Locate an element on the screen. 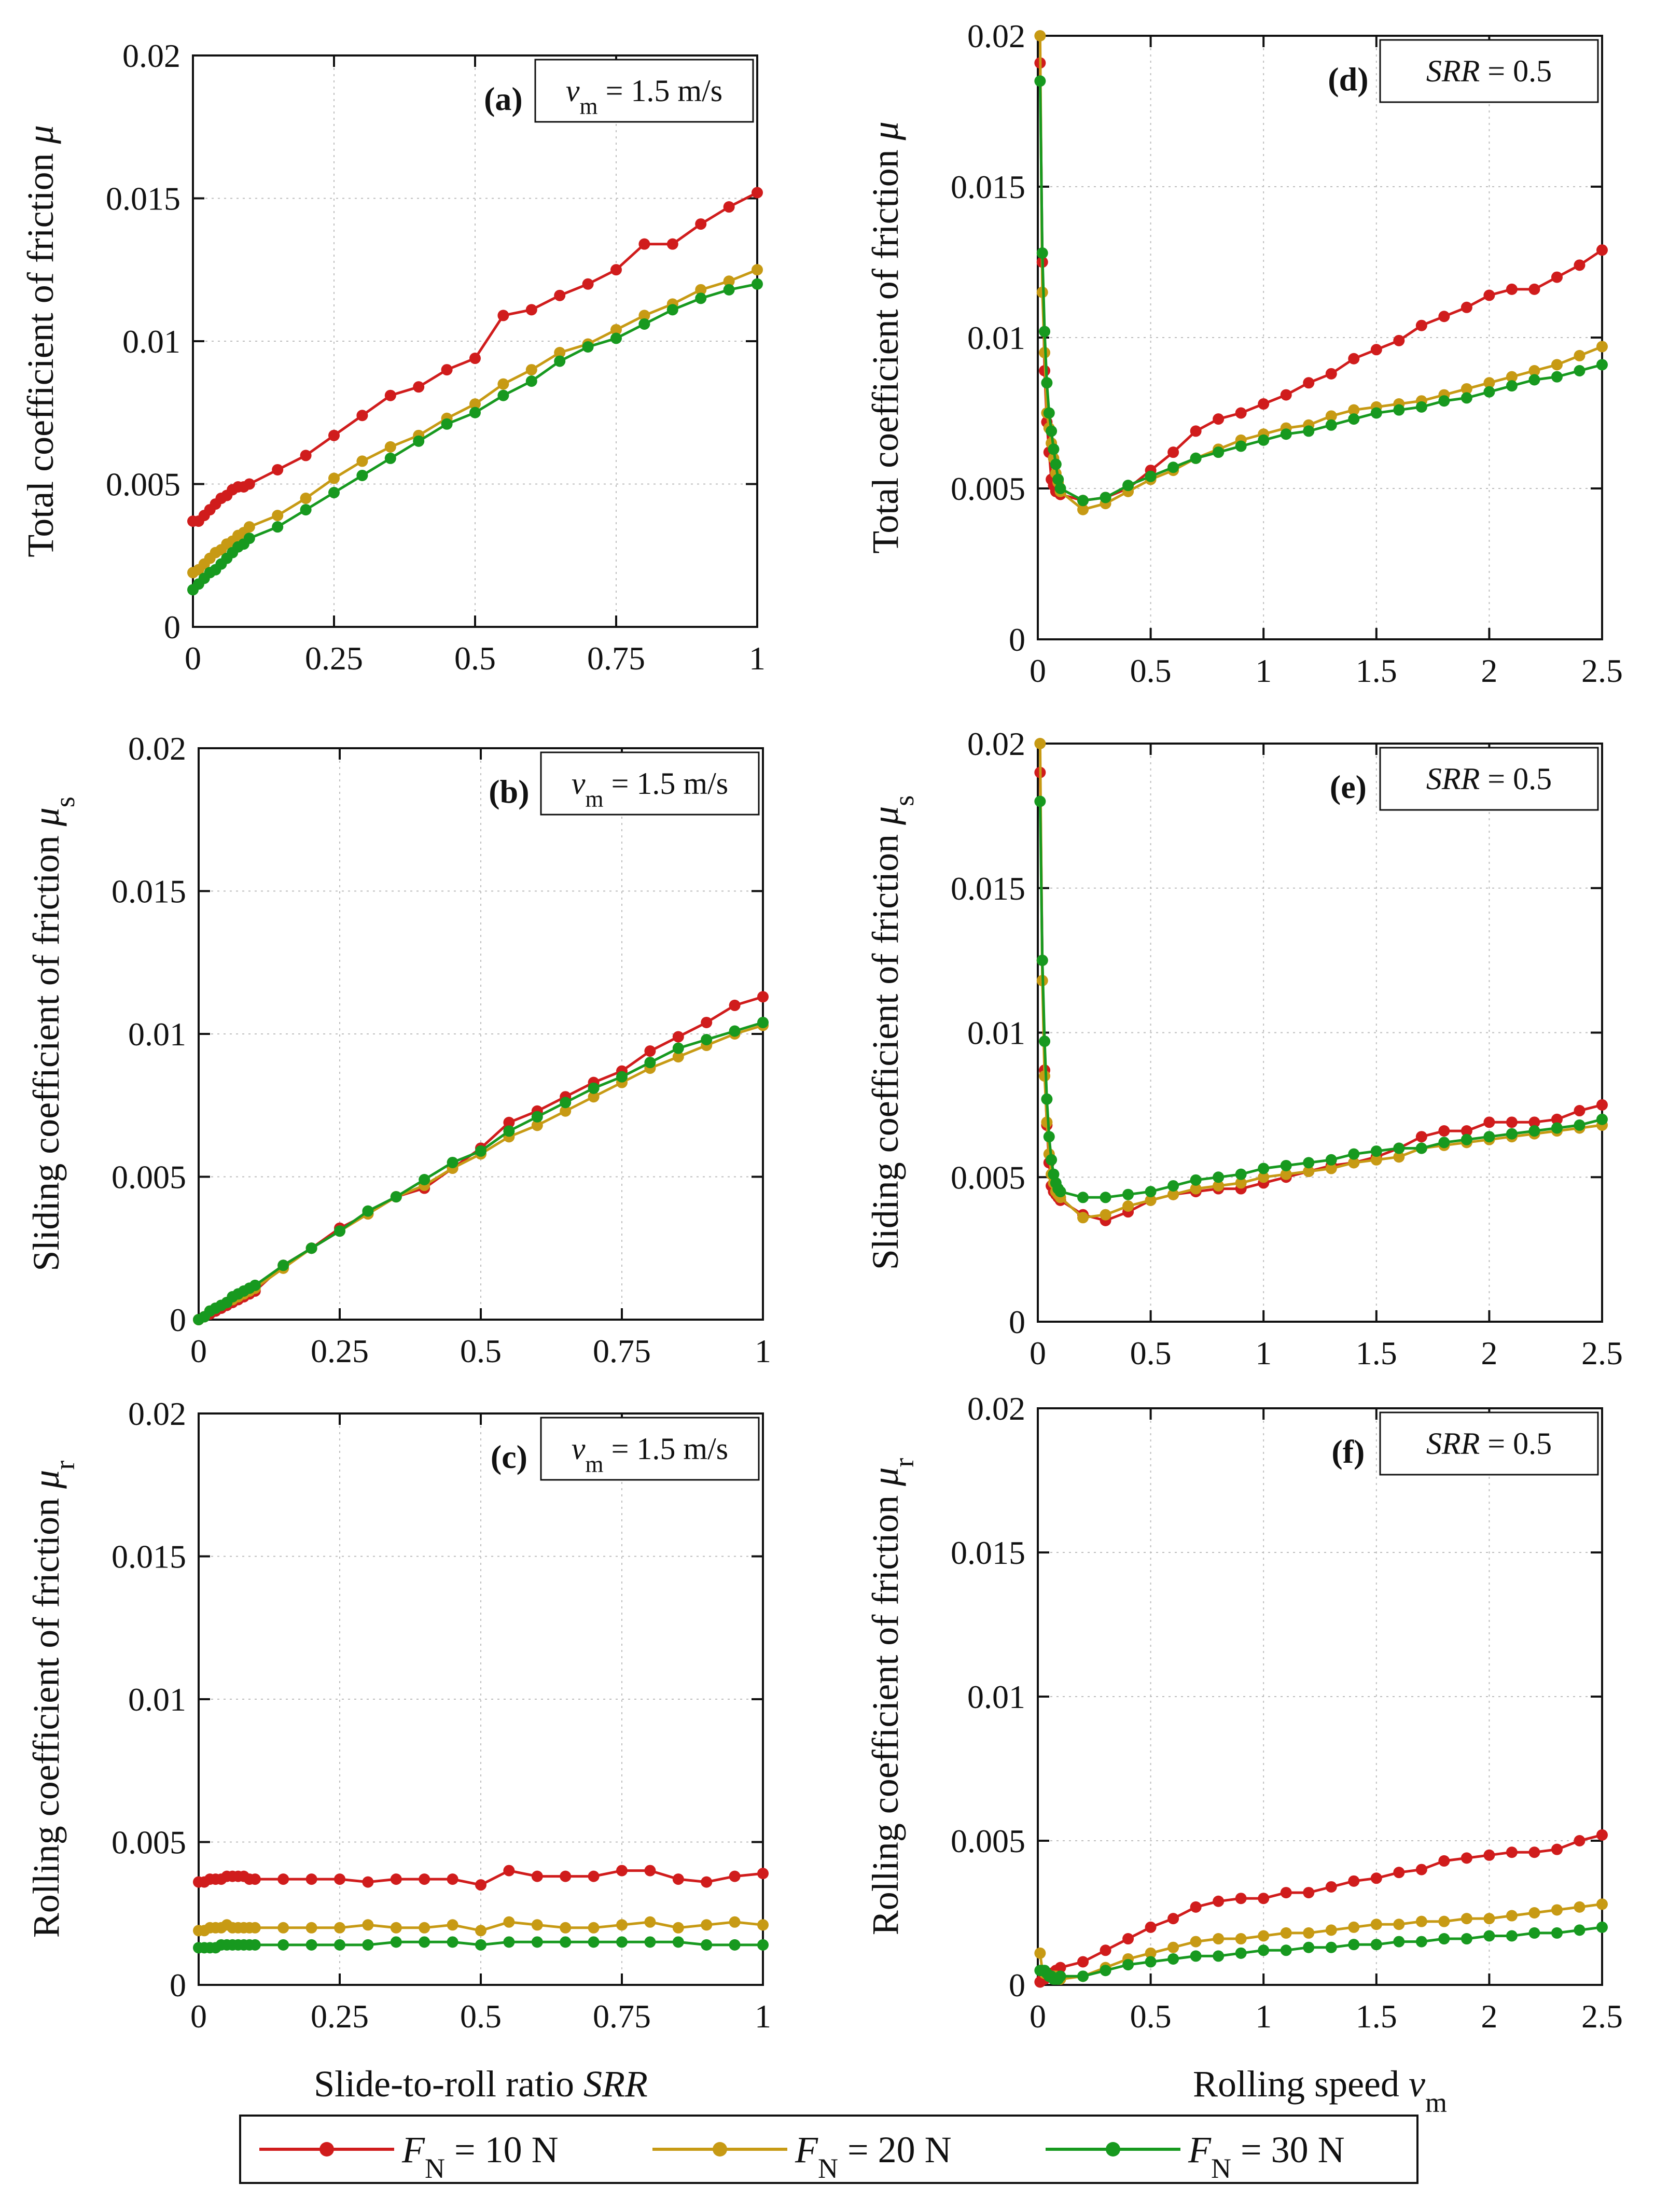  y-axis-label: Rolling coefficient of friction μr is located at coordinates (892, 1697).